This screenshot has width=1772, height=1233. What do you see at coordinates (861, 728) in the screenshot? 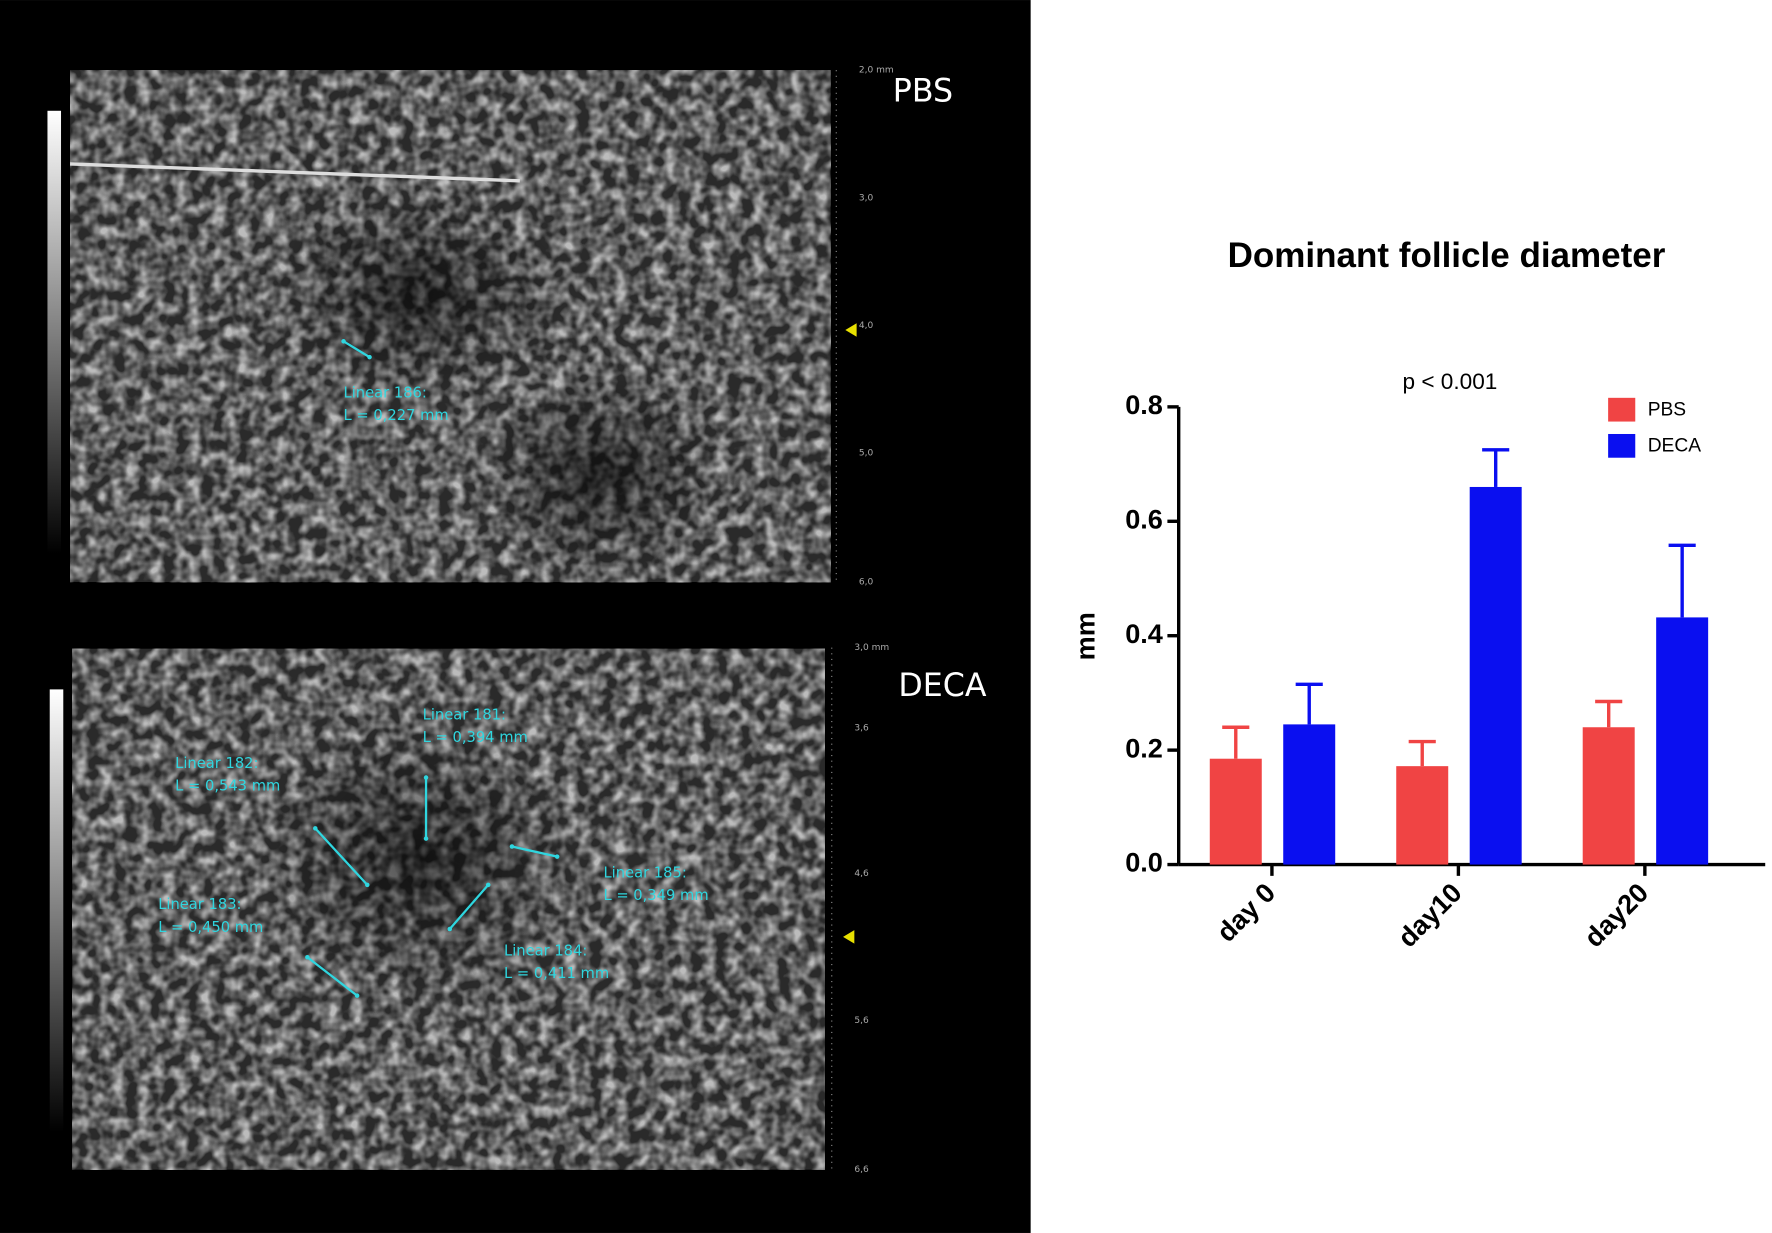
I see `depth-tick-label: 3,6` at bounding box center [861, 728].